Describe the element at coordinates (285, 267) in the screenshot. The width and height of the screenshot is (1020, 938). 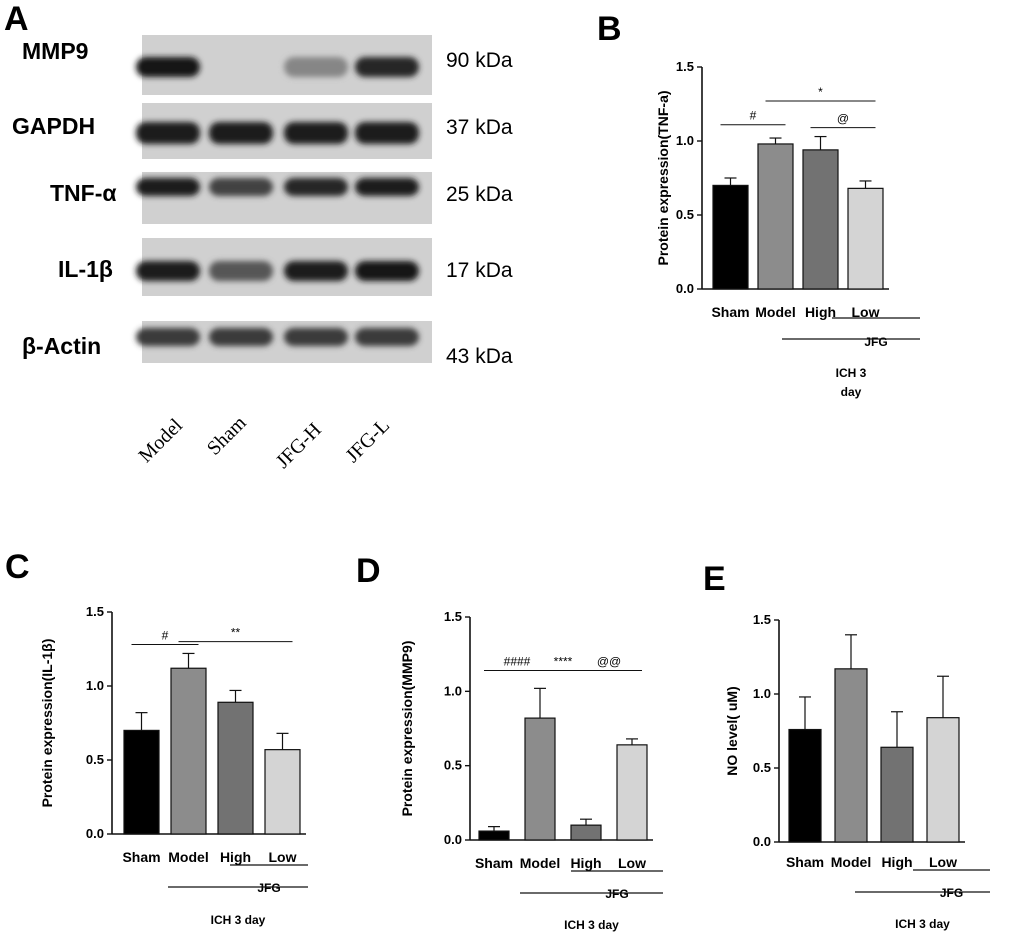
I see `blot-row-3: IL-1β 17 kDa` at that location.